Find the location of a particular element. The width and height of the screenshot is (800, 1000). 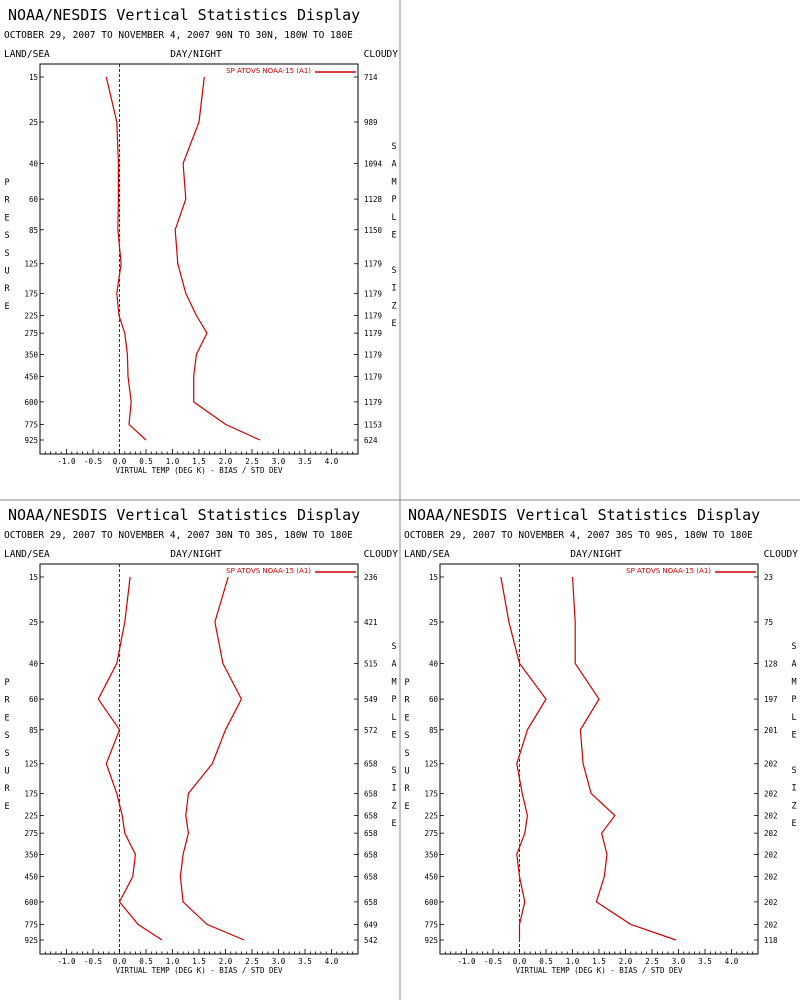

sample-size-label: 1153 is located at coordinates (373, 424).